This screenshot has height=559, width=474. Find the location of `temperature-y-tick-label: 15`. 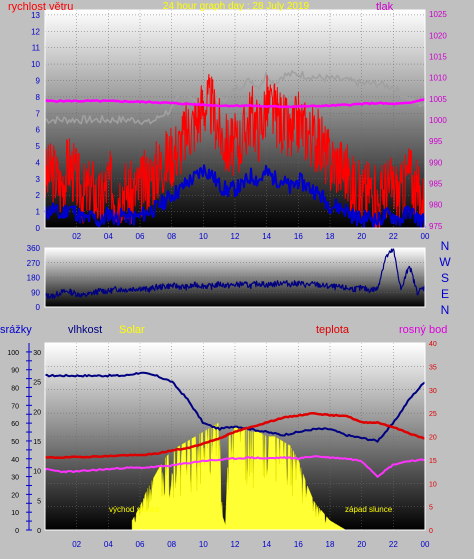

temperature-y-tick-label: 15 is located at coordinates (433, 461).